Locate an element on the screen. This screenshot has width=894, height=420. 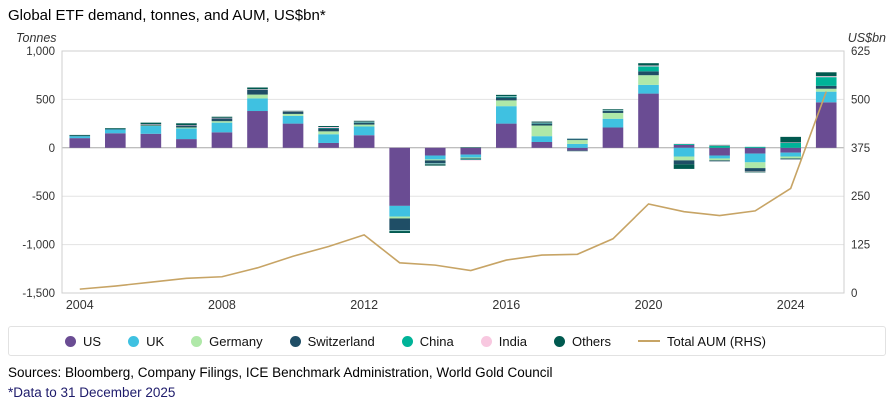
svg-text: 2012 is located at coordinates (364, 305).